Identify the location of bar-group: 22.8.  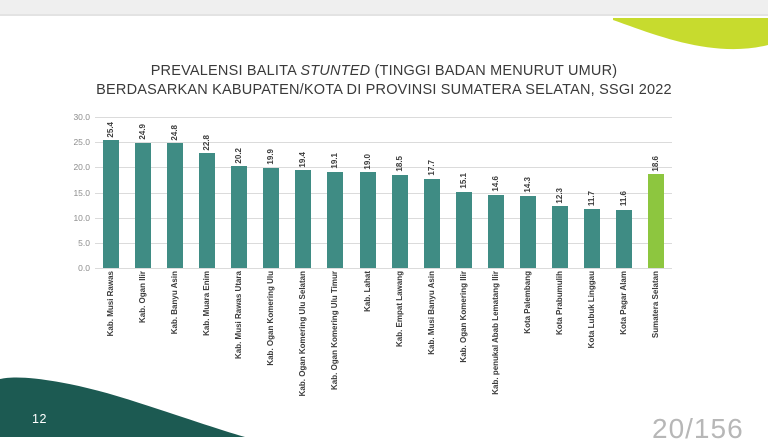
(207, 192).